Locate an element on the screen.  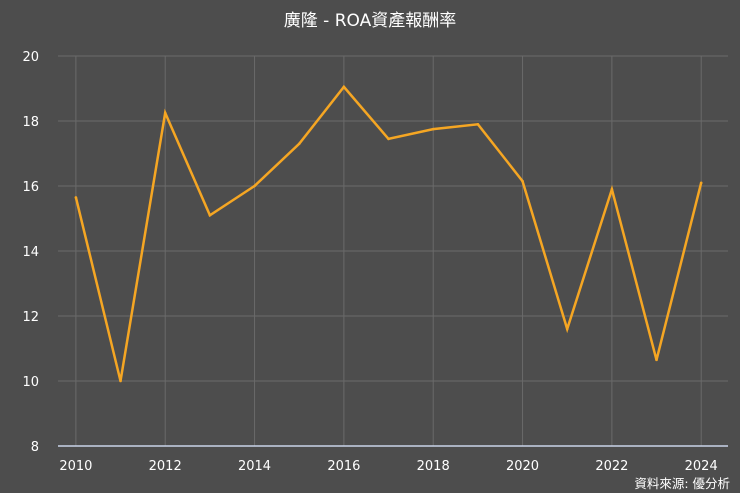
data-point-2016 is located at coordinates (344, 87).